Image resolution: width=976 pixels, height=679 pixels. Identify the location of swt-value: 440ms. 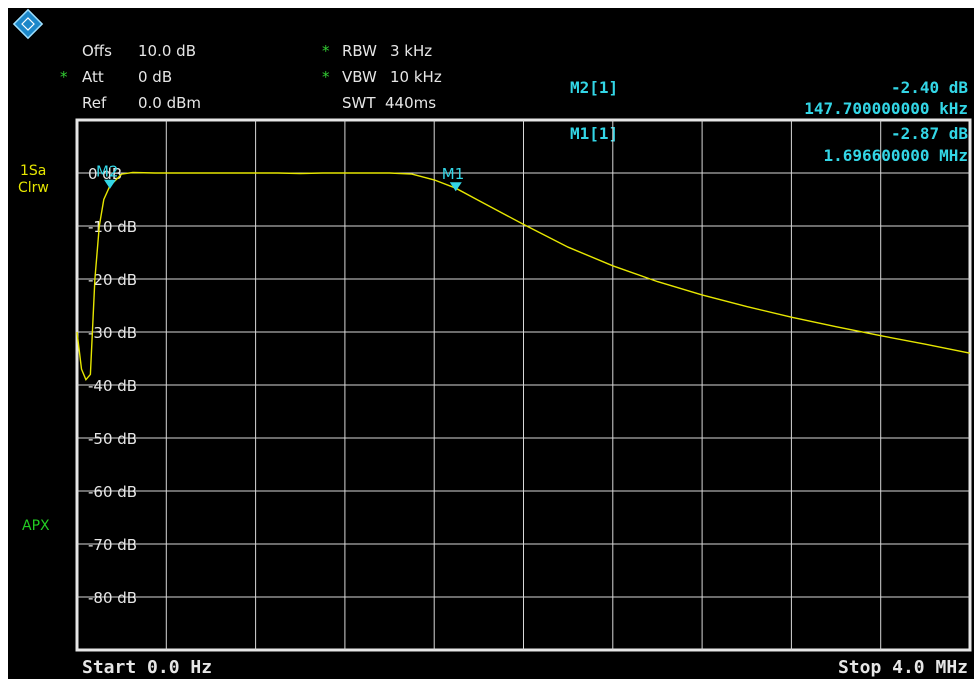
(410, 103).